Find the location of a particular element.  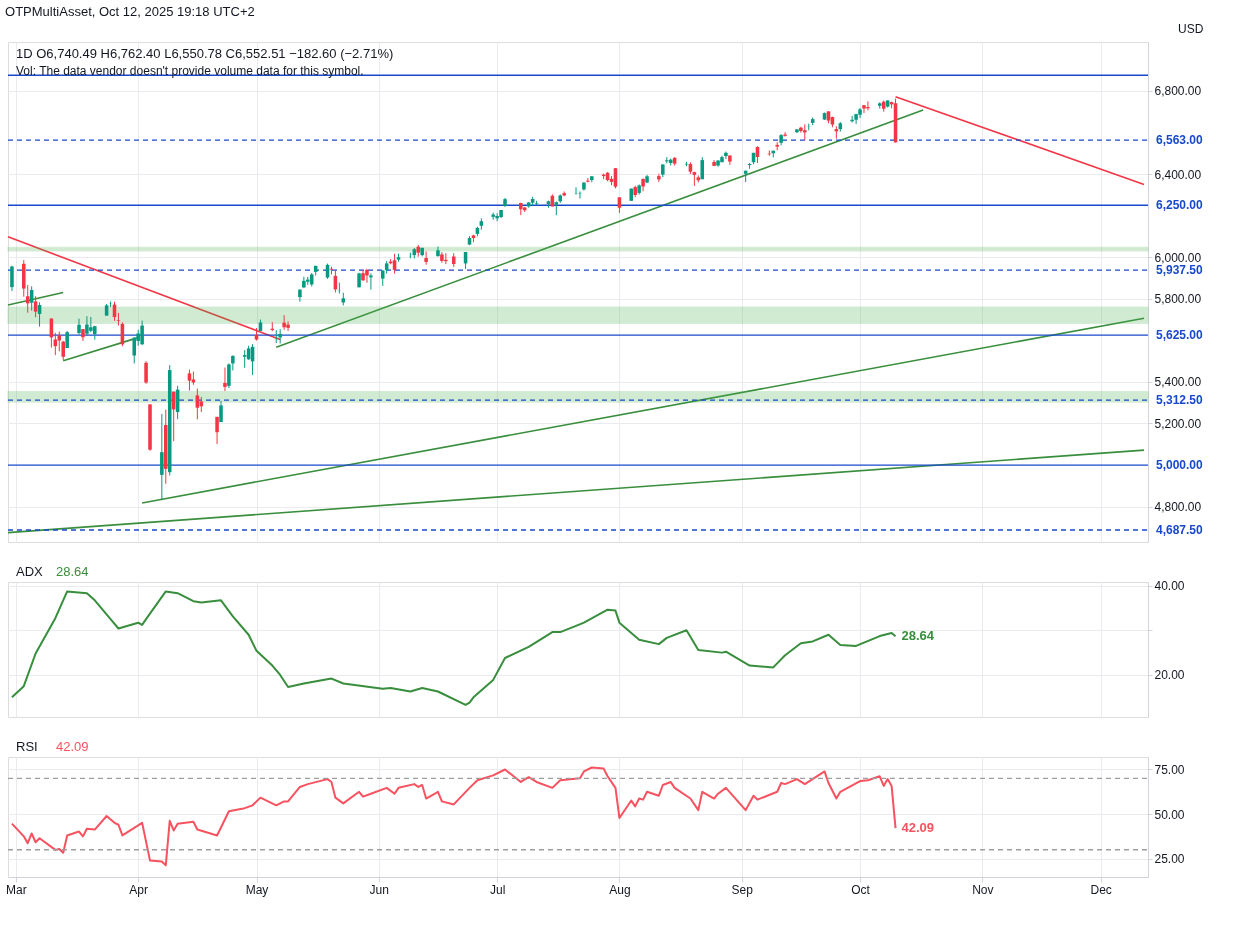

ref-line-label: 6,563.00 is located at coordinates (1180, 140).